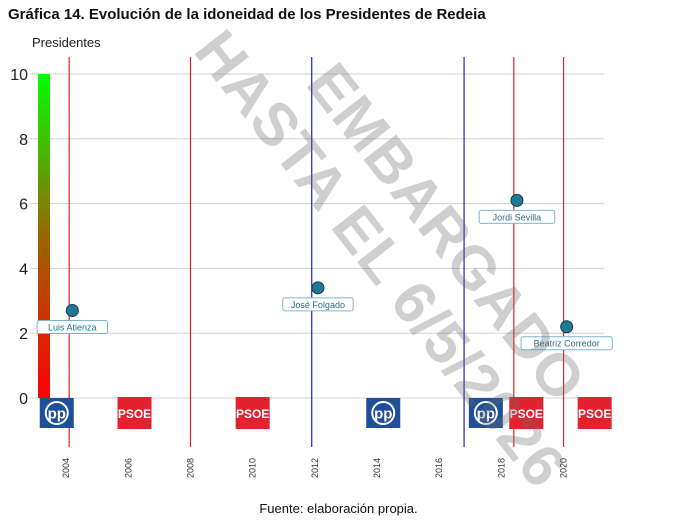 This screenshot has width=677, height=530. Describe the element at coordinates (338, 508) in the screenshot. I see `source-note: Fuente: elaboración propia.` at that location.